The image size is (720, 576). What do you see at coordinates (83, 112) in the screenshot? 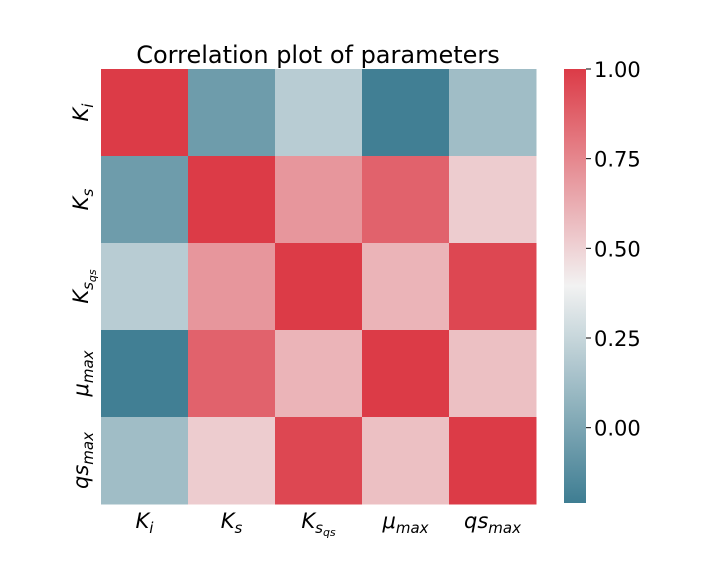
I see `y-tick-label: Ki` at bounding box center [83, 112].